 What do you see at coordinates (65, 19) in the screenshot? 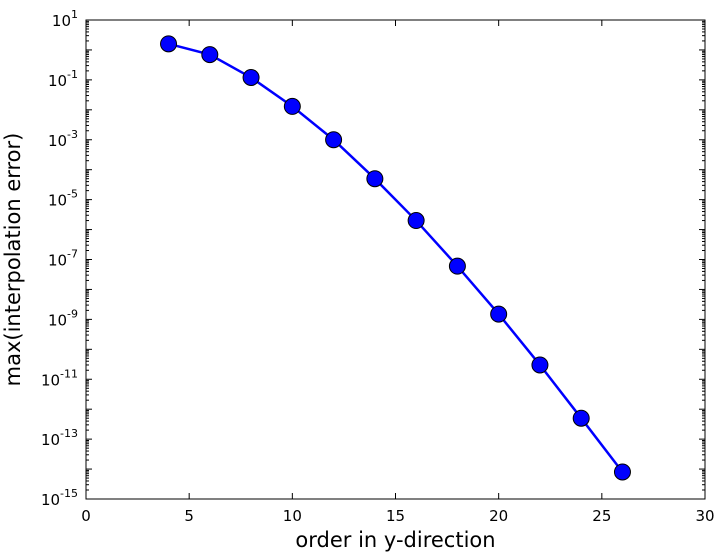
I see `y-tick-label: 10¹` at bounding box center [65, 19].